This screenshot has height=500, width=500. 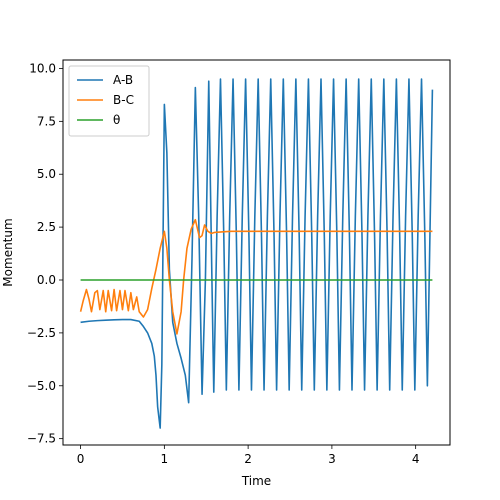 I want to click on legend-label-b-c: B-C, so click(x=123, y=100).